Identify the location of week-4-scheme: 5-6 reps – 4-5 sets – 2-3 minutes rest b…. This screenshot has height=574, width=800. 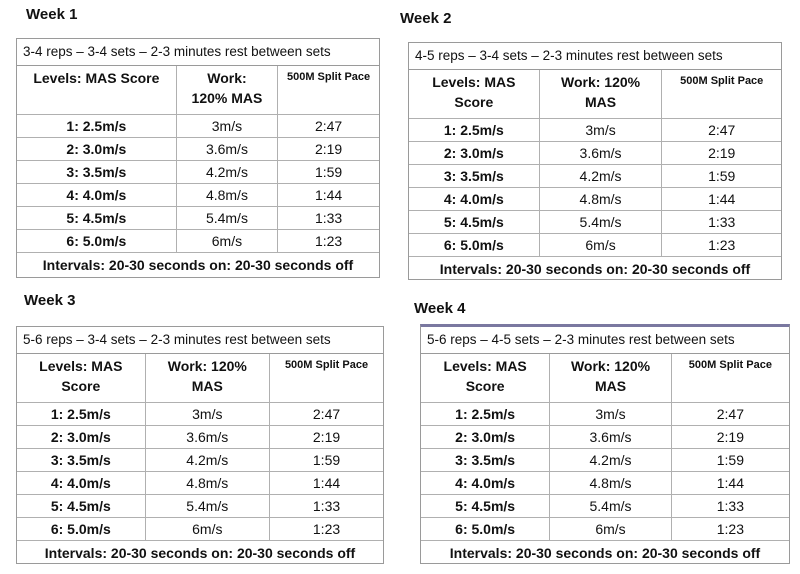
(605, 340).